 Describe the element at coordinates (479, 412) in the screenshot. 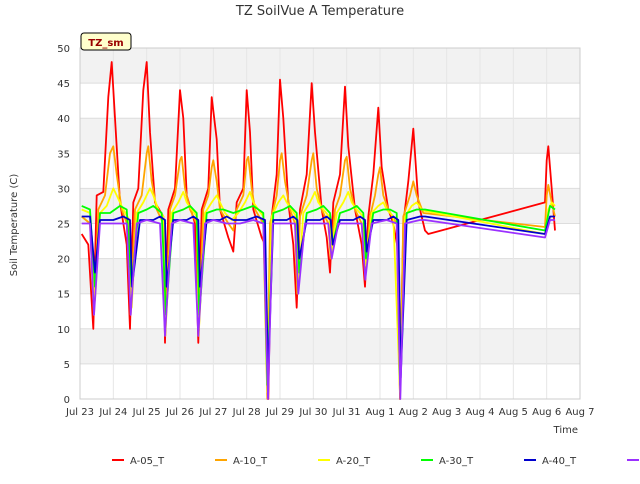

I see `x-tick-label: Aug 4` at that location.